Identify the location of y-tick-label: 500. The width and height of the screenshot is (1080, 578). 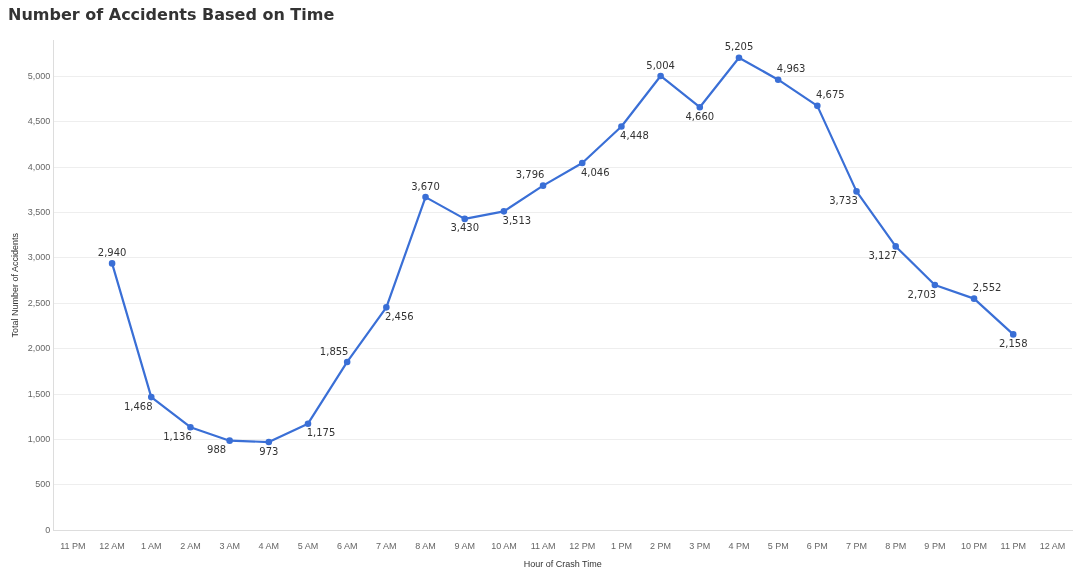
(43, 484).